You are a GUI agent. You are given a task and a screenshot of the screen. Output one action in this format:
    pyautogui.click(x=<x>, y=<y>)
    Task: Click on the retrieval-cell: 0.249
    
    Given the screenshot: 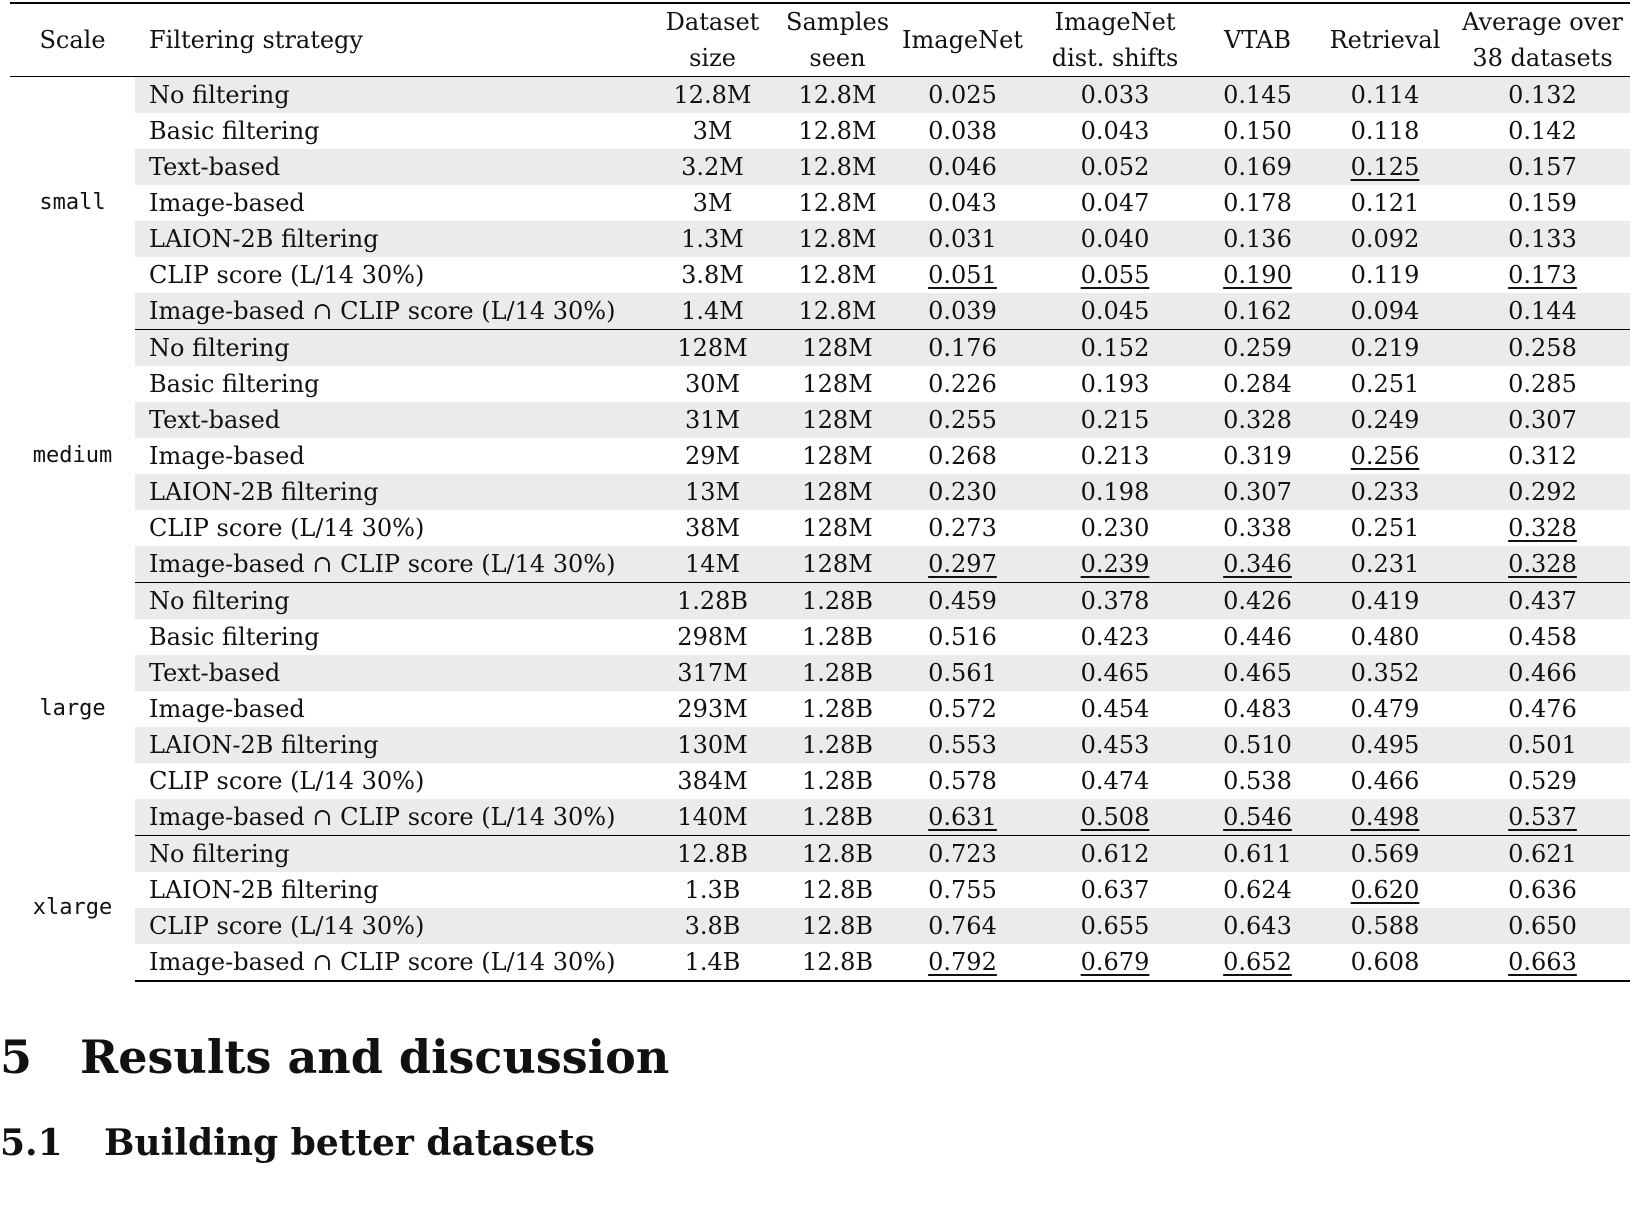 What is the action you would take?
    pyautogui.click(x=1385, y=420)
    